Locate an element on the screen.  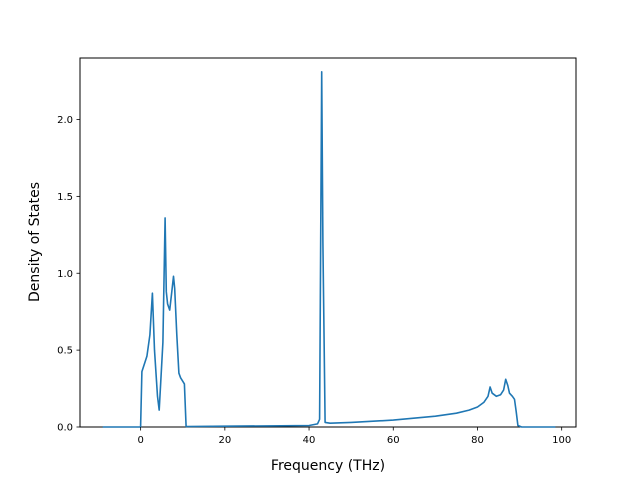
x-tick-label: 80 is located at coordinates (477, 440).